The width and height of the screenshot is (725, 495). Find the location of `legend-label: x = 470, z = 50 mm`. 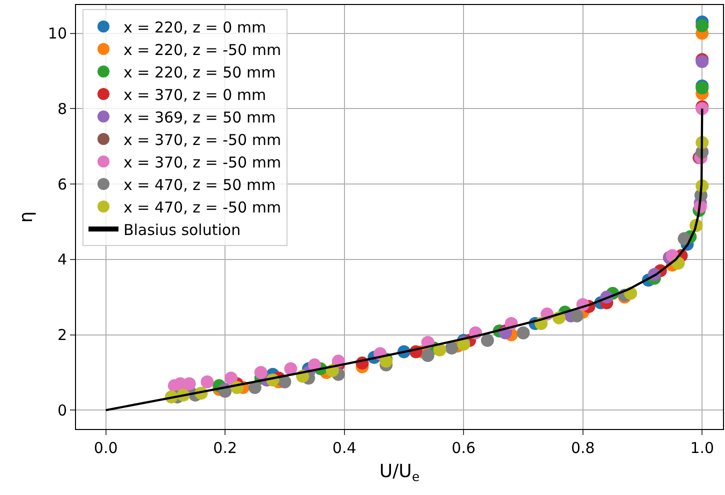

legend-label: x = 470, z = 50 mm is located at coordinates (199, 185).